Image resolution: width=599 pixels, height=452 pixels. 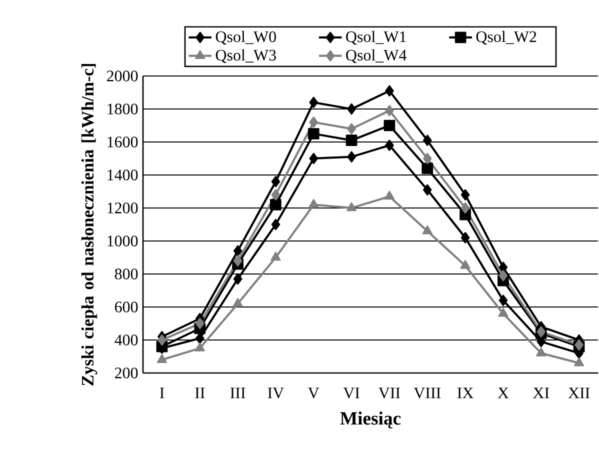 What do you see at coordinates (123, 208) in the screenshot?
I see `y-tick-label: 1200` at bounding box center [123, 208].